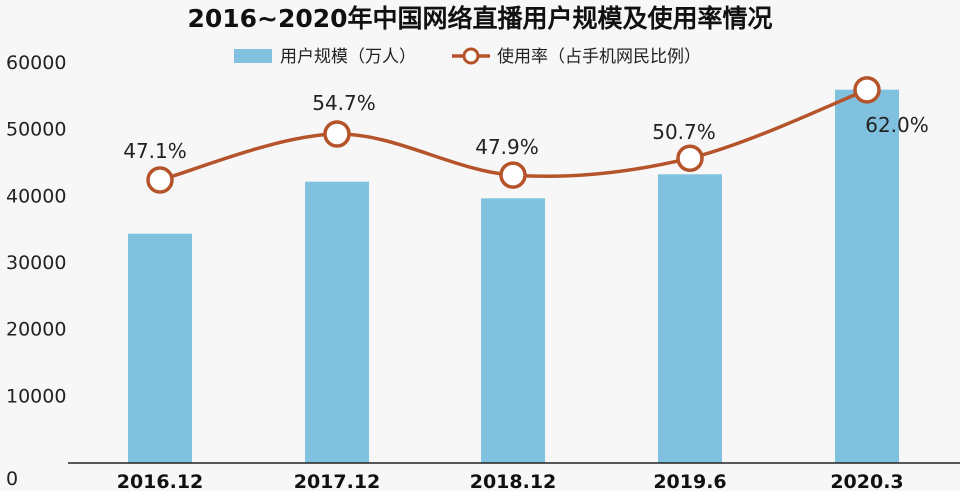 This screenshot has width=960, height=491. Describe the element at coordinates (253, 56) in the screenshot. I see `legend-bar-swatch` at that location.